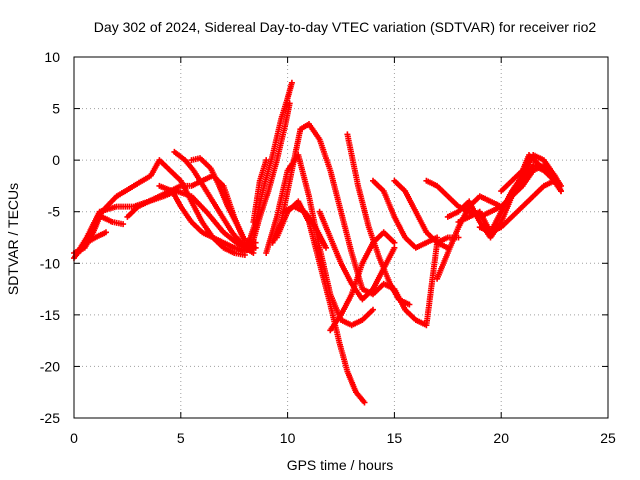 Image resolution: width=640 pixels, height=480 pixels. Describe the element at coordinates (56, 109) in the screenshot. I see `y-tick-label: 5` at that location.